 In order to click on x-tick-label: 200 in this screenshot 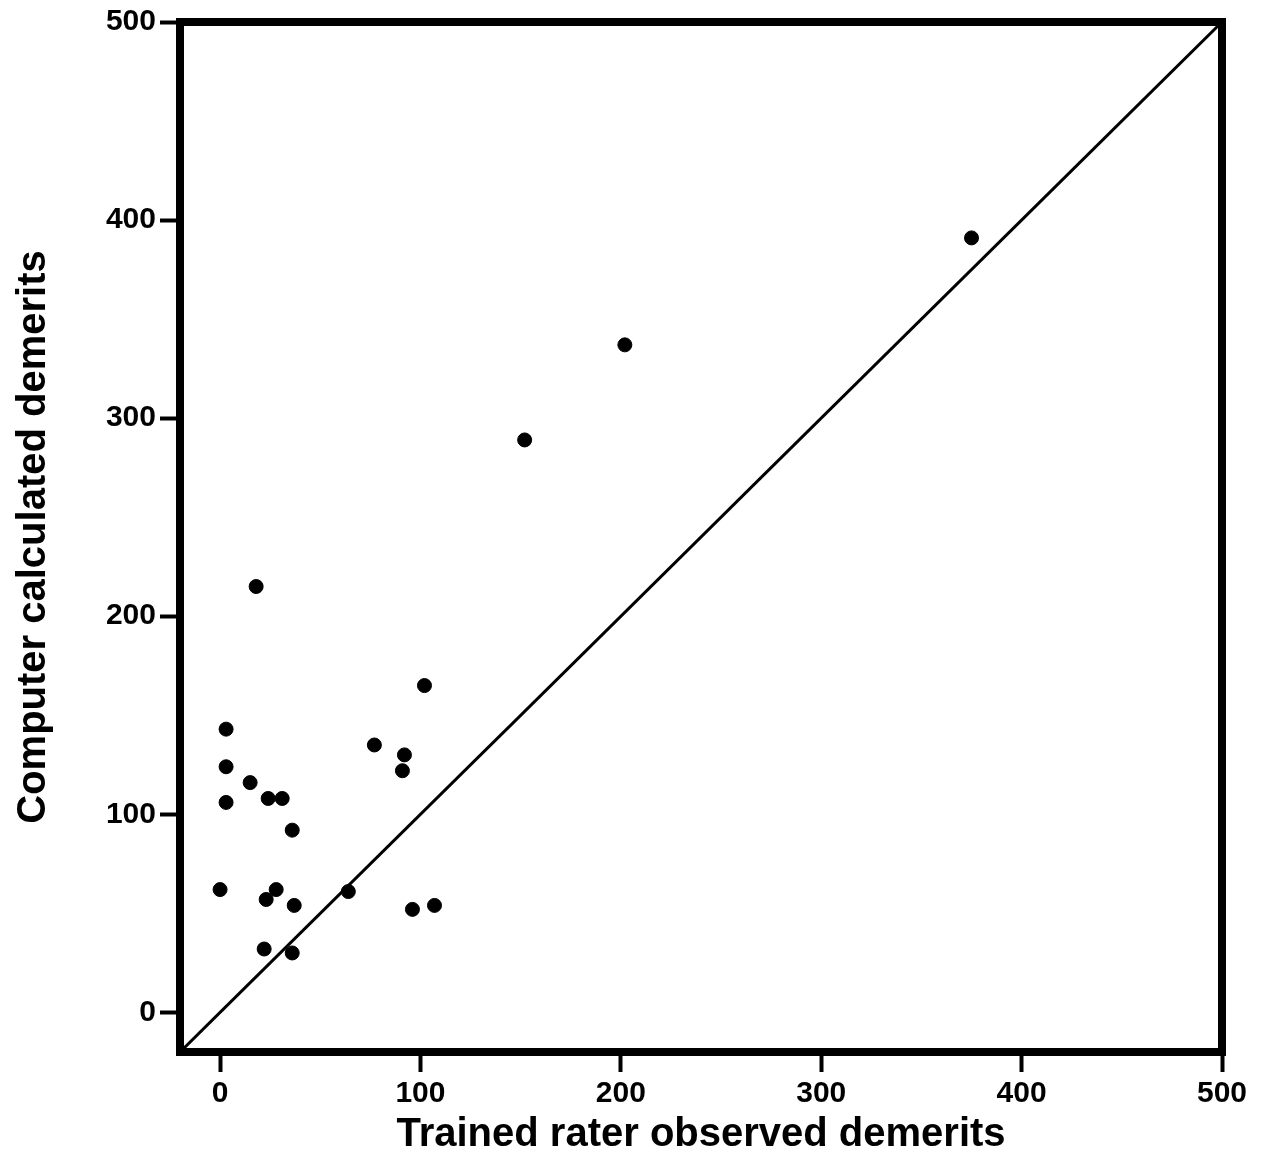, I will do `click(620, 1092)`.